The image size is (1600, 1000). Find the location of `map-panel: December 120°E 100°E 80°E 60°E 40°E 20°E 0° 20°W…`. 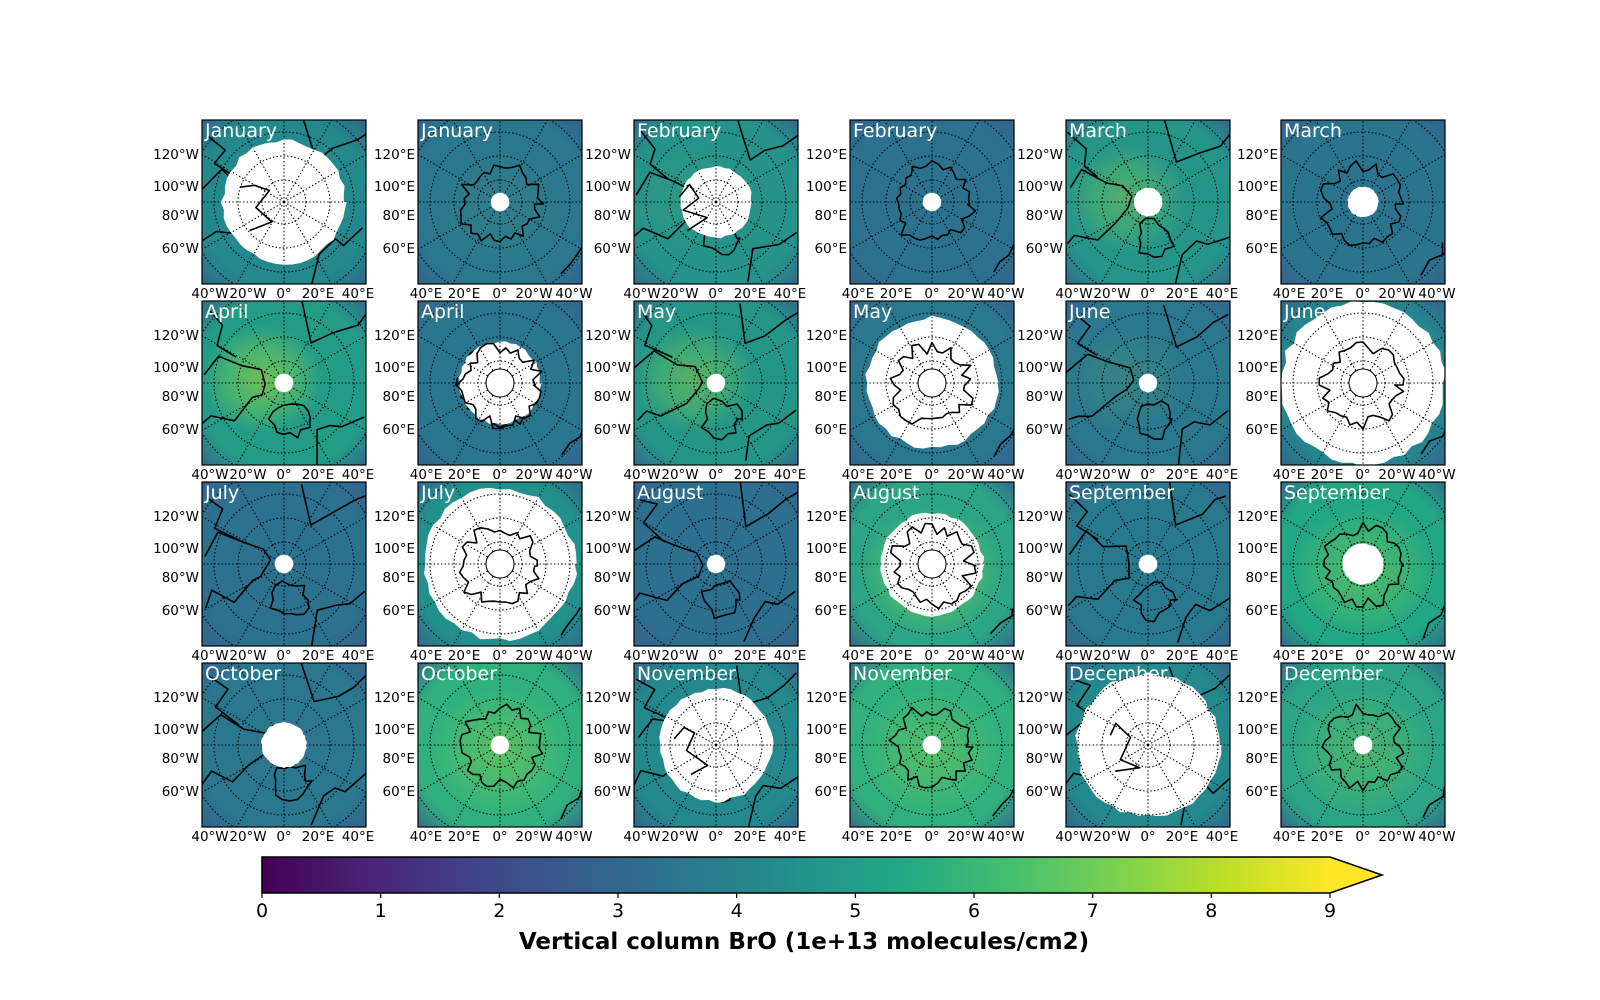

map-panel: December 120°E 100°E 80°E 60°E 40°E 20°E 0° 20°W… is located at coordinates (1346, 753).